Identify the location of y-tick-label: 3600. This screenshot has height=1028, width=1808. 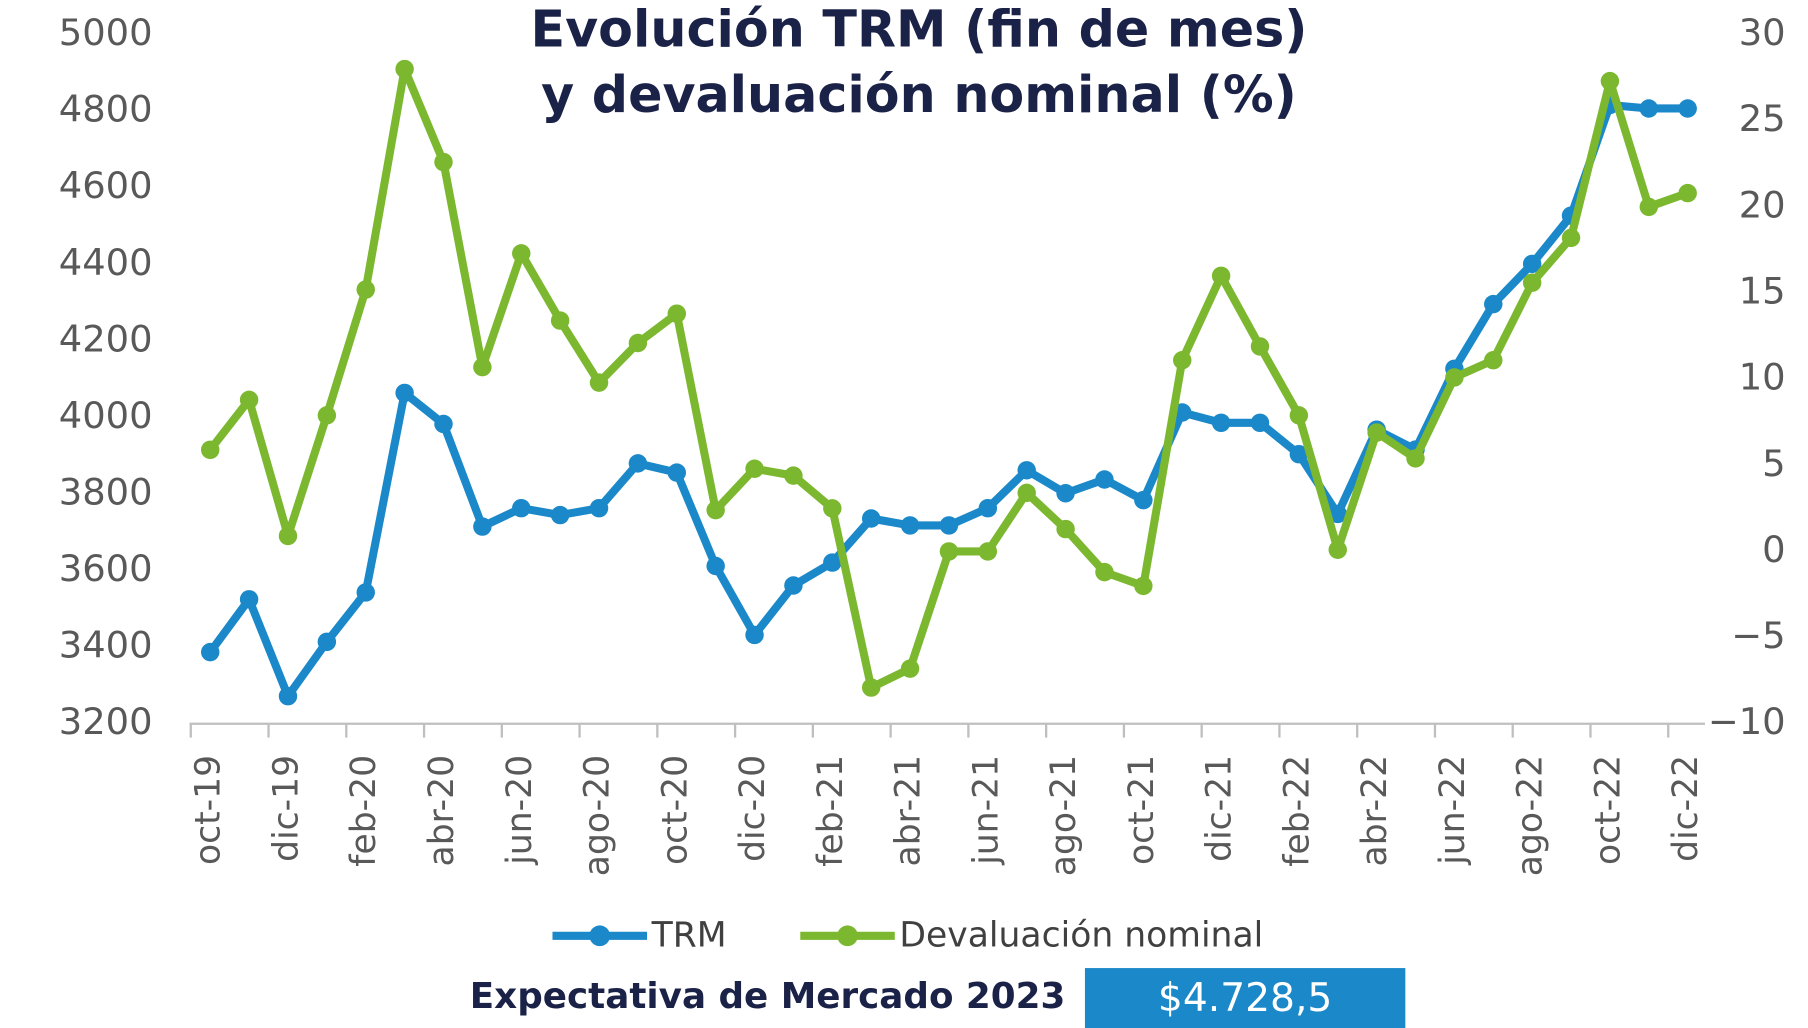
(106, 568).